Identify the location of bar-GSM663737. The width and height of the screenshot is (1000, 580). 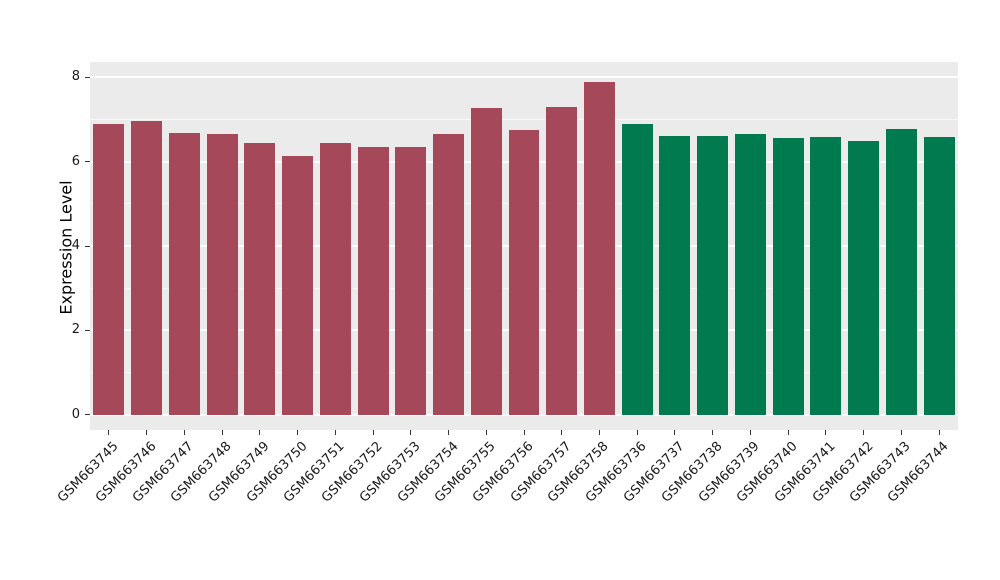
(675, 275).